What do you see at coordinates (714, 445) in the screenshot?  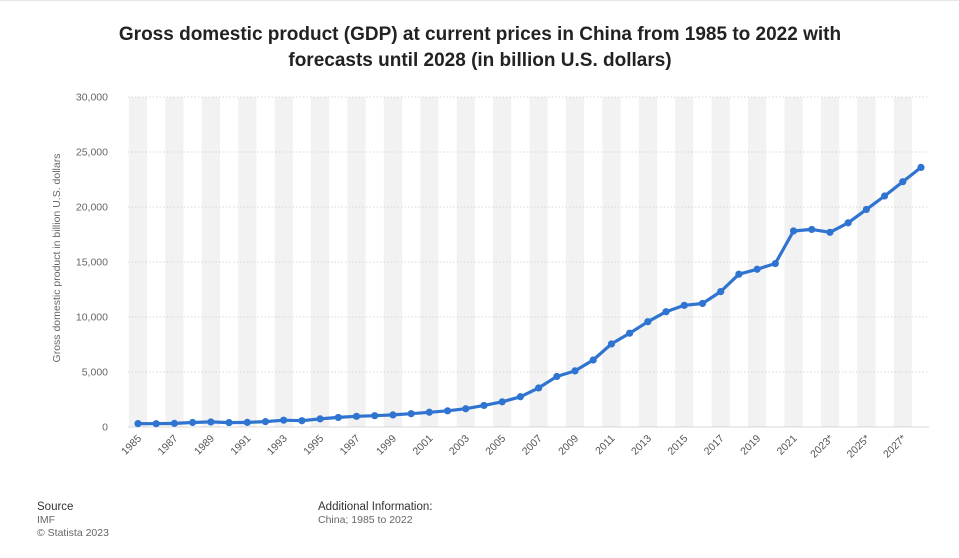 I see `x-tick-label: 2017` at bounding box center [714, 445].